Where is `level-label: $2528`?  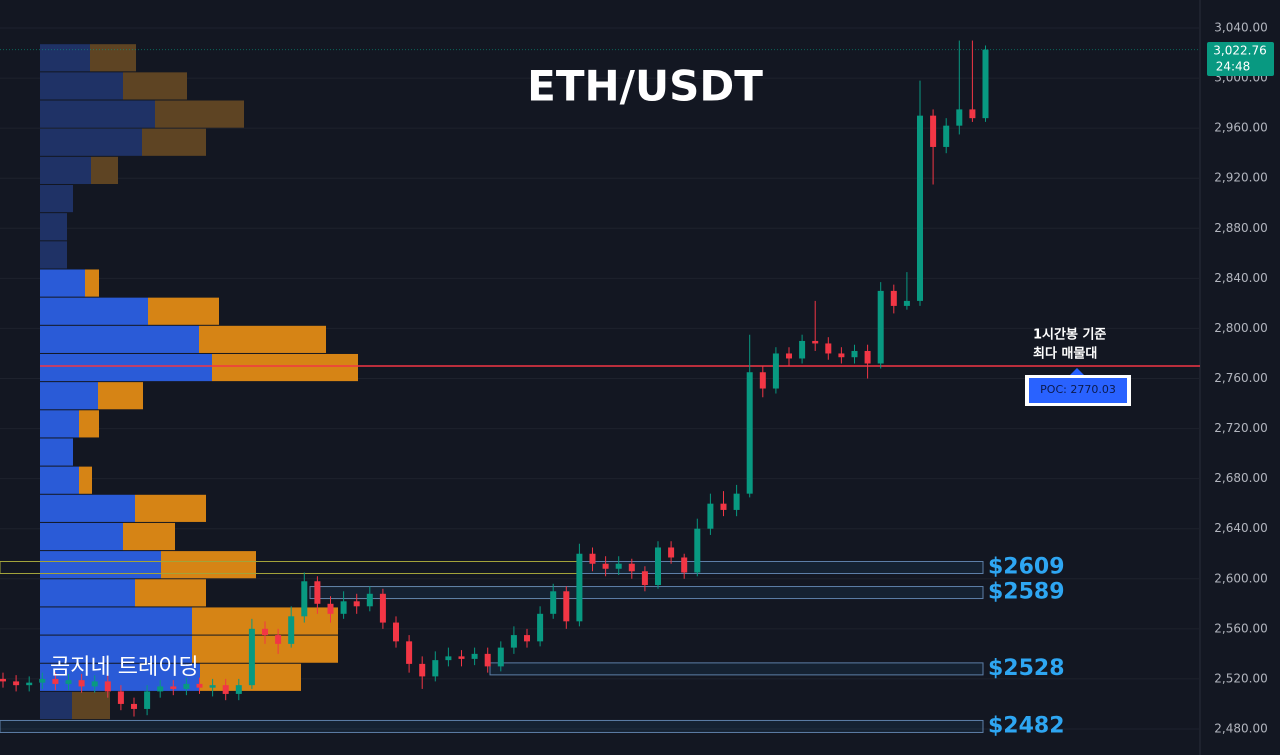
level-label: $2528 is located at coordinates (1026, 668).